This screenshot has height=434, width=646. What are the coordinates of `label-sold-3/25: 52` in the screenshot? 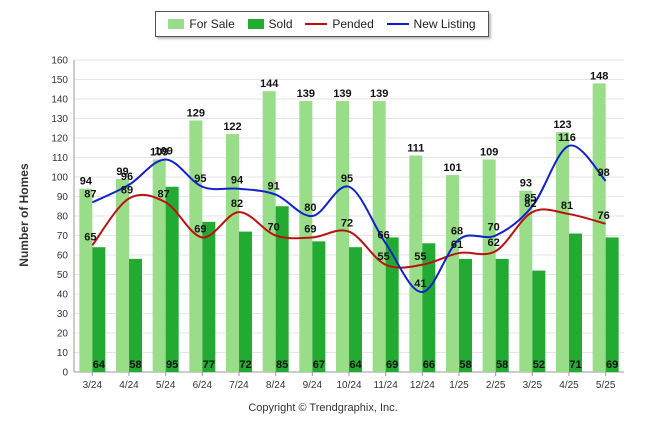 It's located at (539, 365).